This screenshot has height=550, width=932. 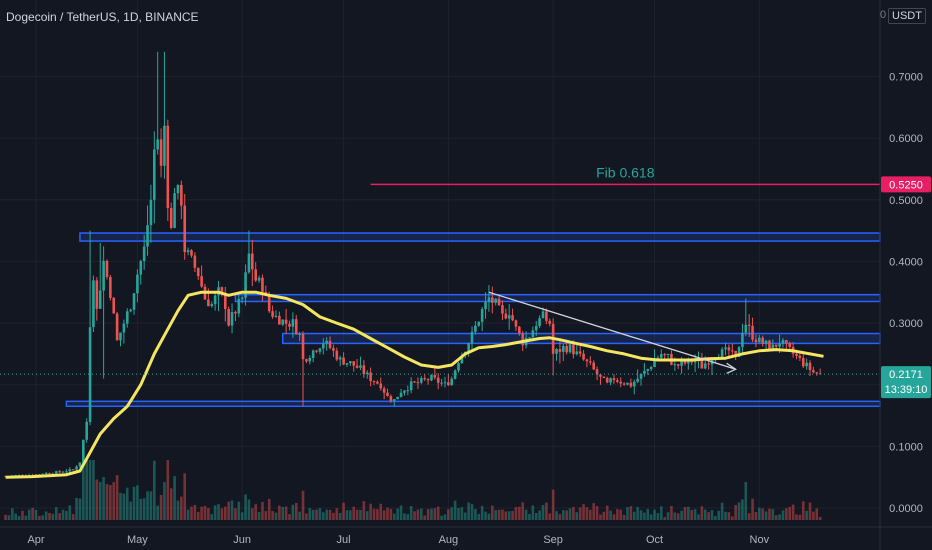 What do you see at coordinates (906, 262) in the screenshot?
I see `price-axis-label: 0.4000` at bounding box center [906, 262].